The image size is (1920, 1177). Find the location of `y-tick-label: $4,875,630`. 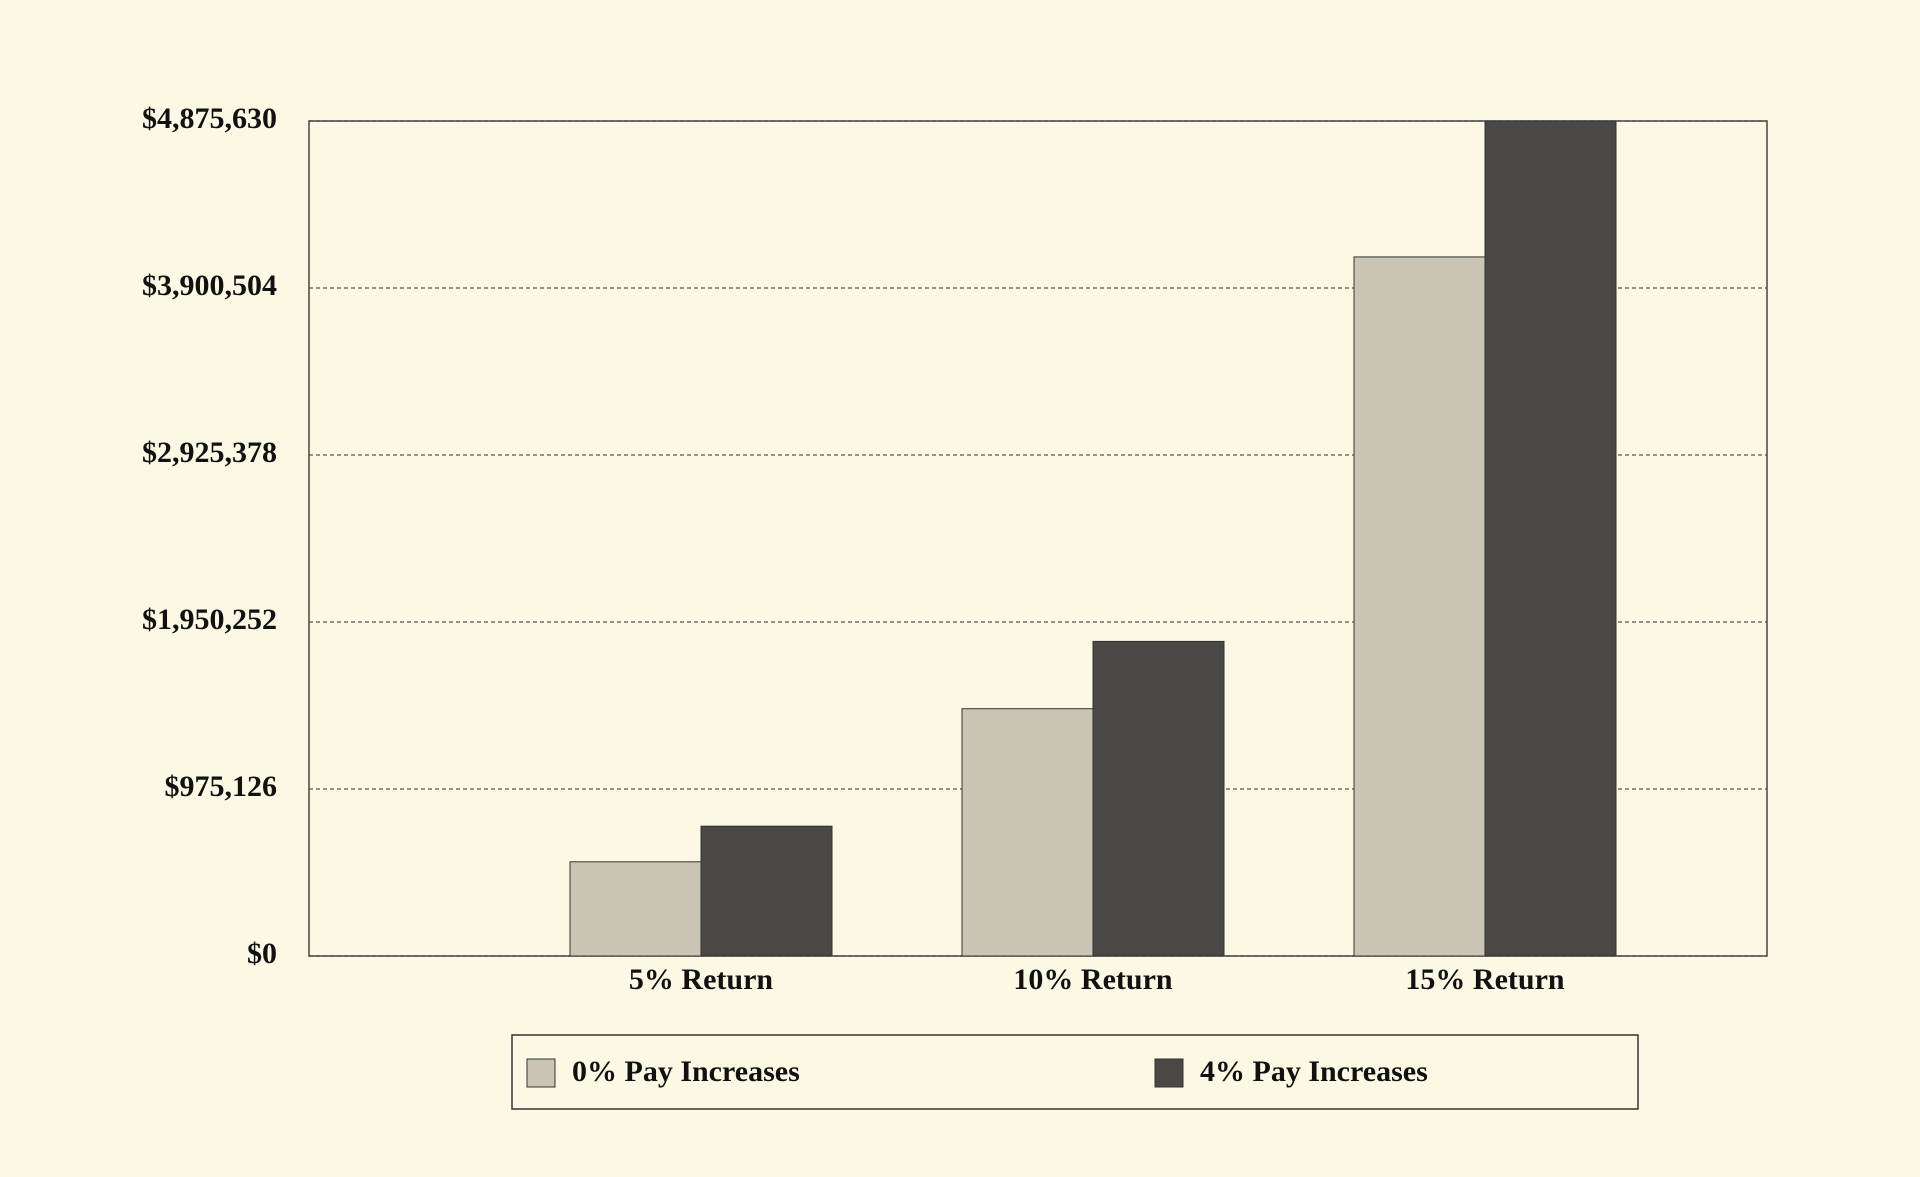

y-tick-label: $4,875,630 is located at coordinates (209, 118).